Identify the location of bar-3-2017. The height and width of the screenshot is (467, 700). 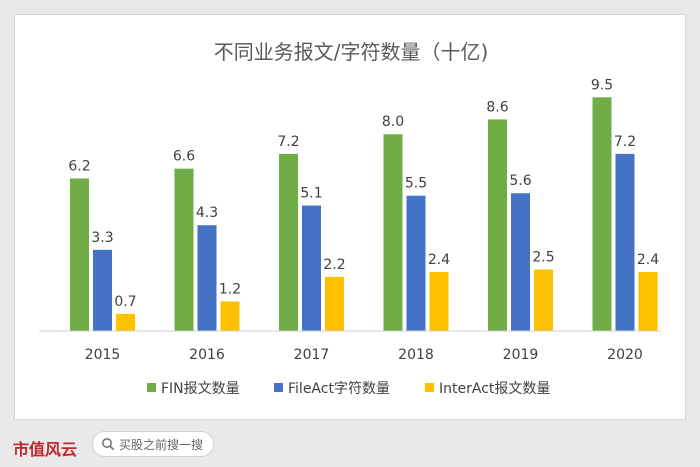
(334, 303).